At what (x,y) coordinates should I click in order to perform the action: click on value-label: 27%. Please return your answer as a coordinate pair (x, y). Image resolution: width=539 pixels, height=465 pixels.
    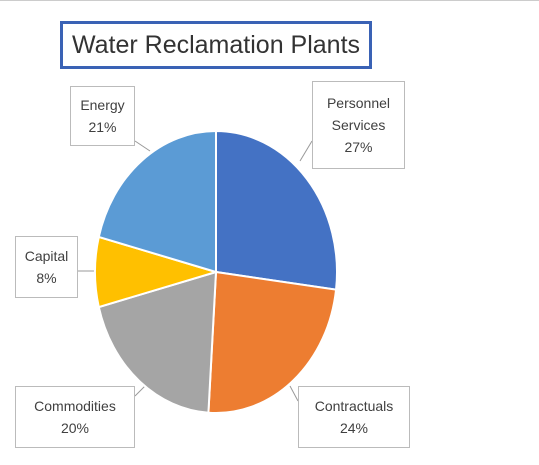
    Looking at the image, I should click on (358, 147).